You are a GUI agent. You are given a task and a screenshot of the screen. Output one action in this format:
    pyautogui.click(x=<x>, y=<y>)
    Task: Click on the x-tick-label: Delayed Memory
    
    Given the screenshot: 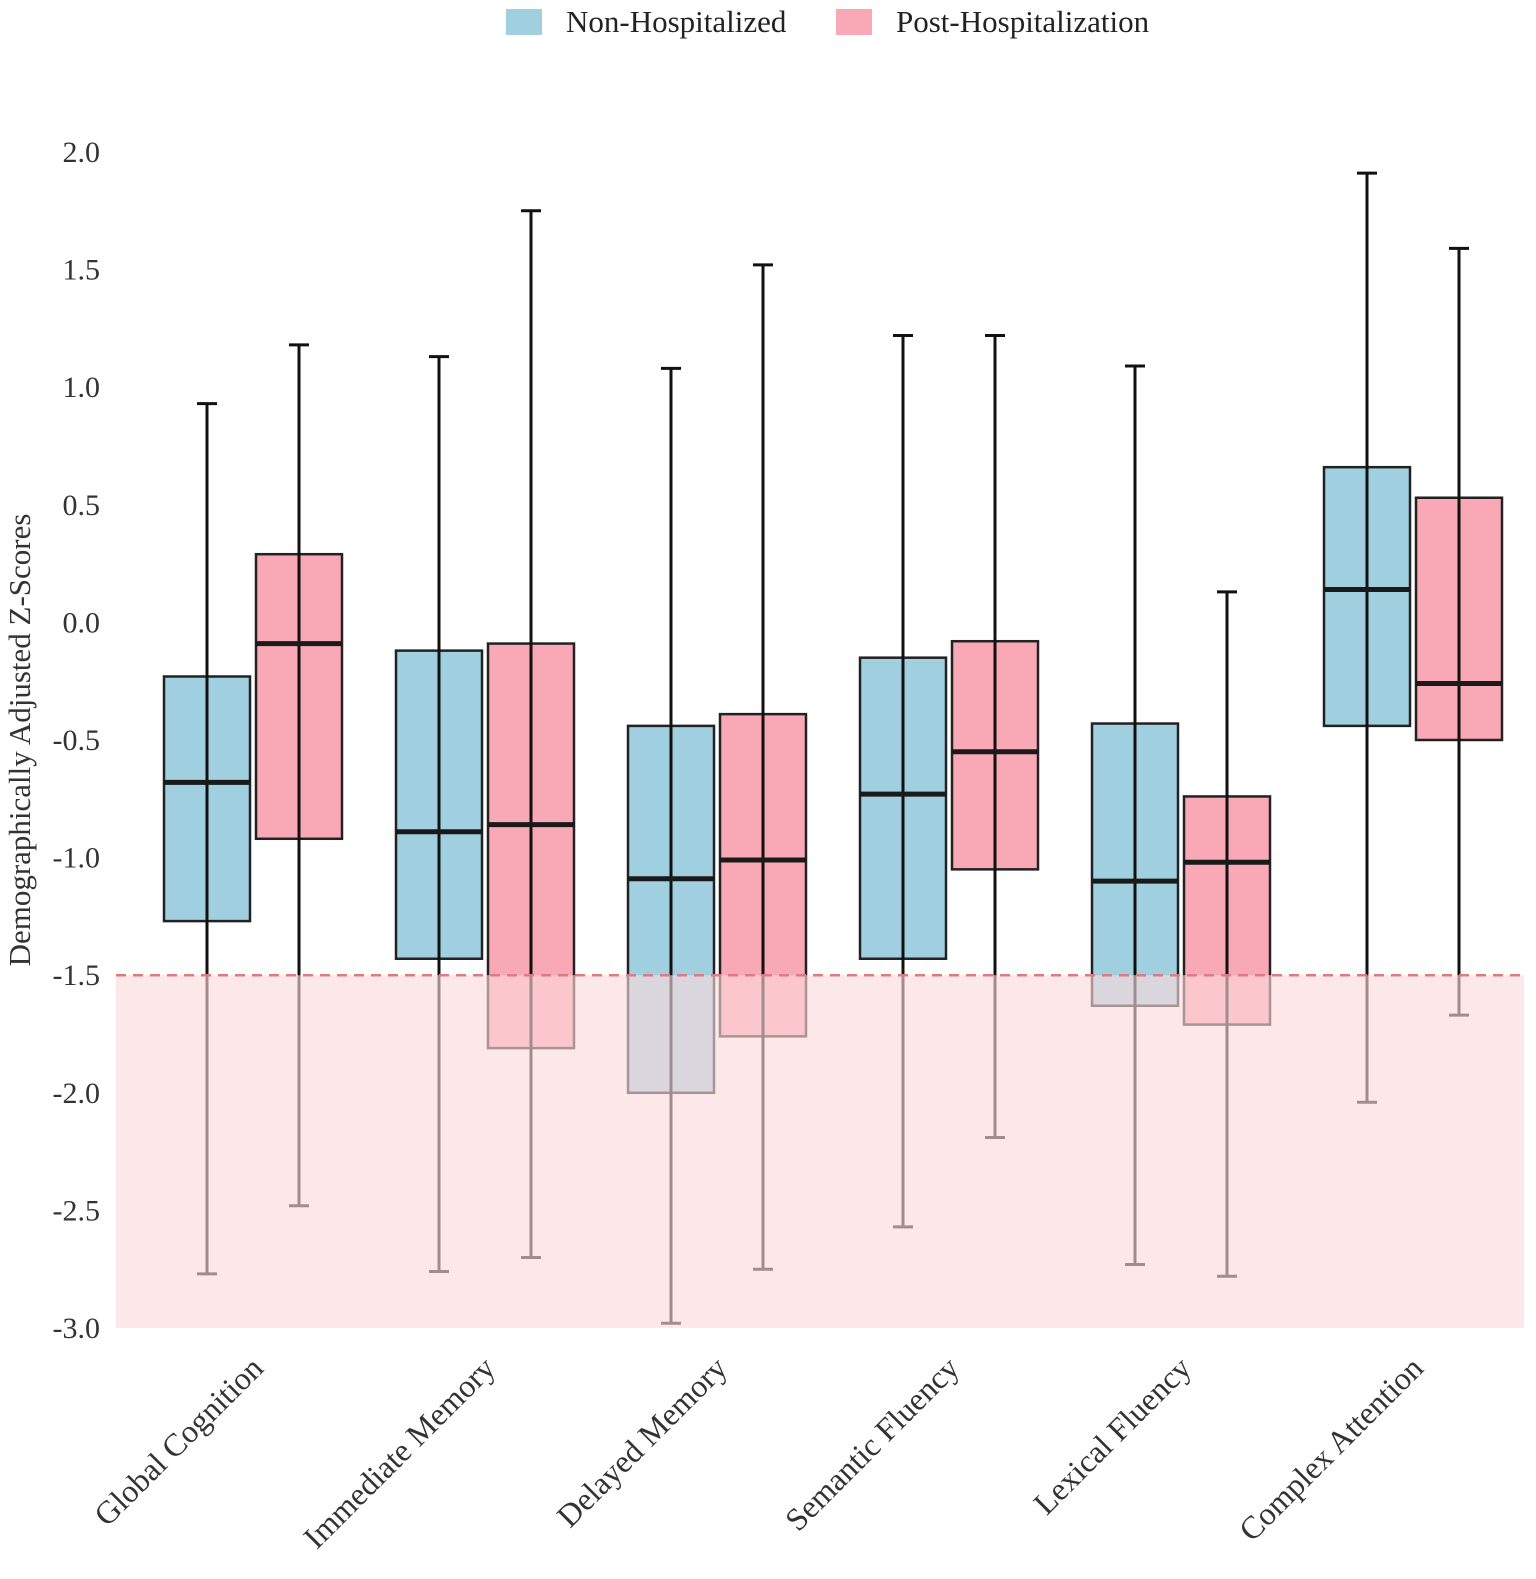 What is the action you would take?
    pyautogui.click(x=642, y=1441)
    